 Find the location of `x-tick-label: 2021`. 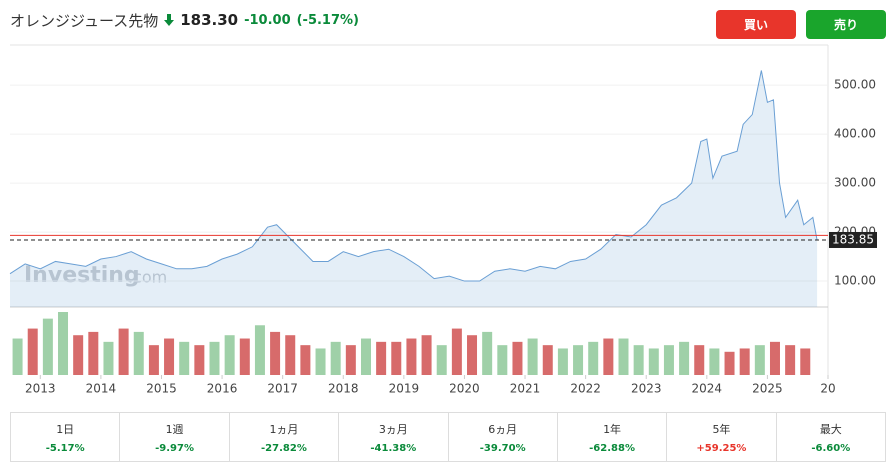

x-tick-label: 2021 is located at coordinates (525, 389).